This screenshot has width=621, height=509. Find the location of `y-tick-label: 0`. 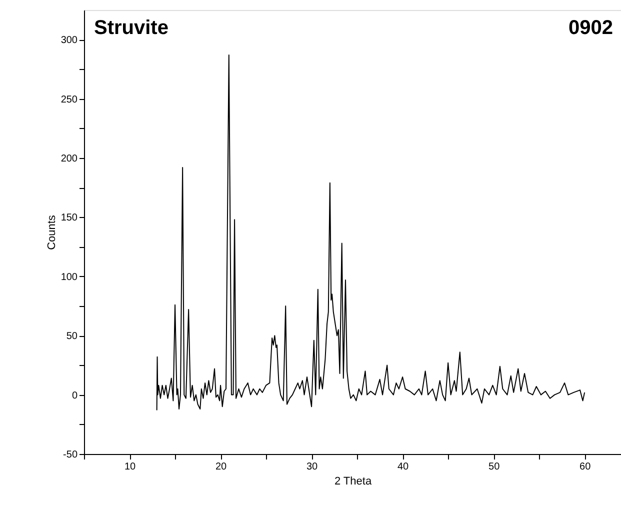

y-tick-label: 0 is located at coordinates (75, 396).